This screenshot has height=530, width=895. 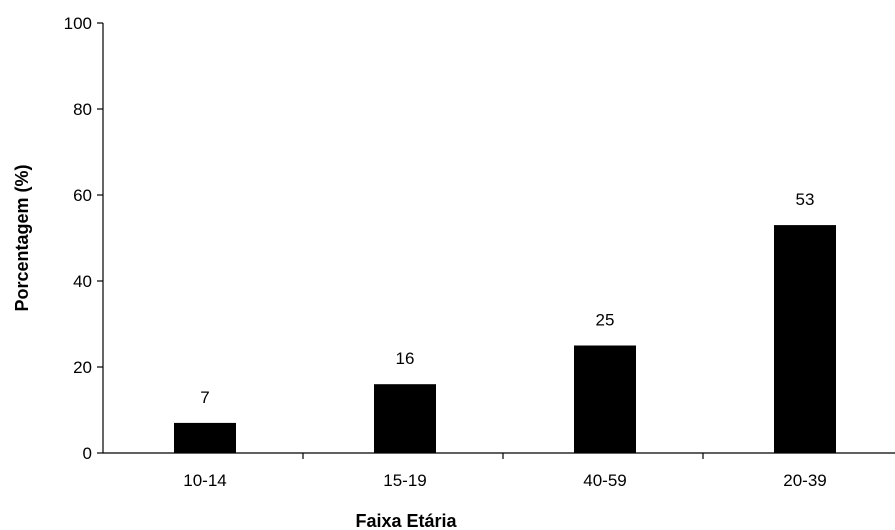 I want to click on bar-value-label: 7, so click(x=204, y=397).